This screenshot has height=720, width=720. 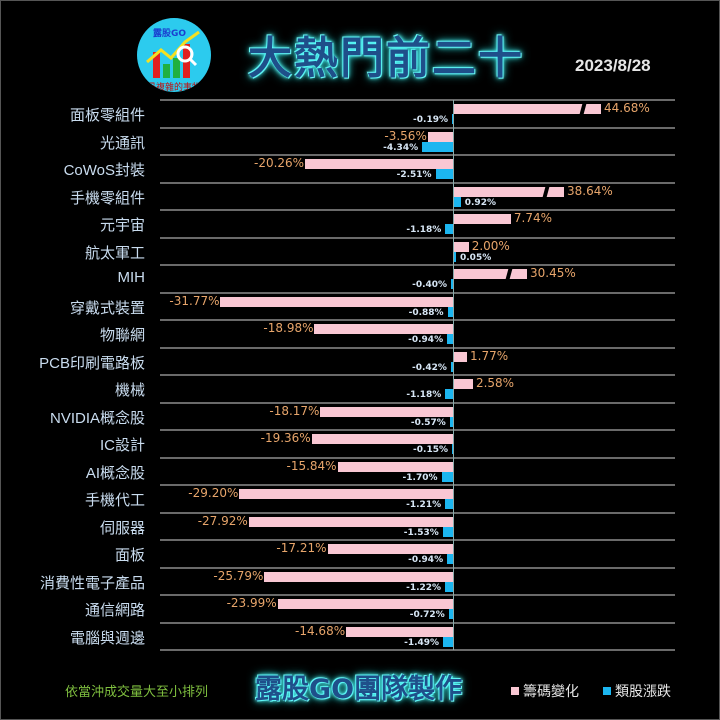 I want to click on category-label: 手機零組件, so click(x=107, y=198).